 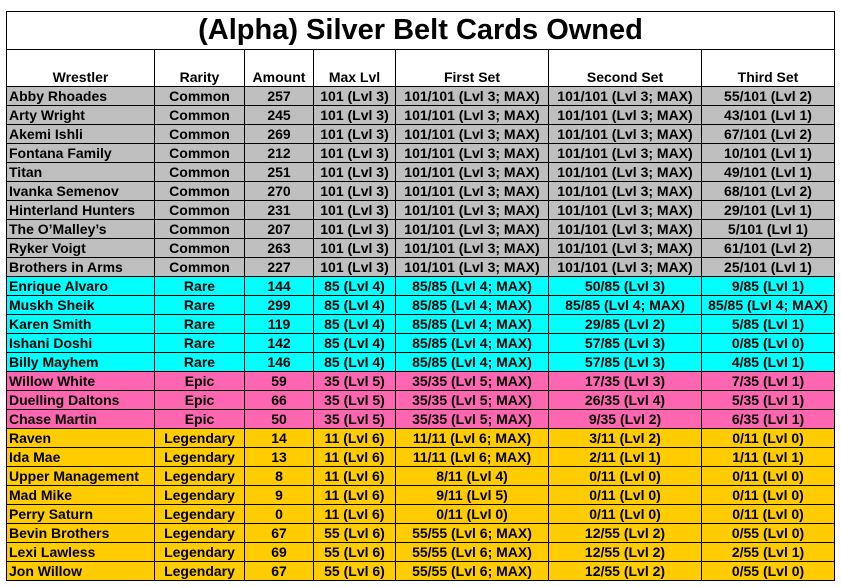 What do you see at coordinates (625, 400) in the screenshot?
I see `second-set-cell: 26/35 (Lvl 4)` at bounding box center [625, 400].